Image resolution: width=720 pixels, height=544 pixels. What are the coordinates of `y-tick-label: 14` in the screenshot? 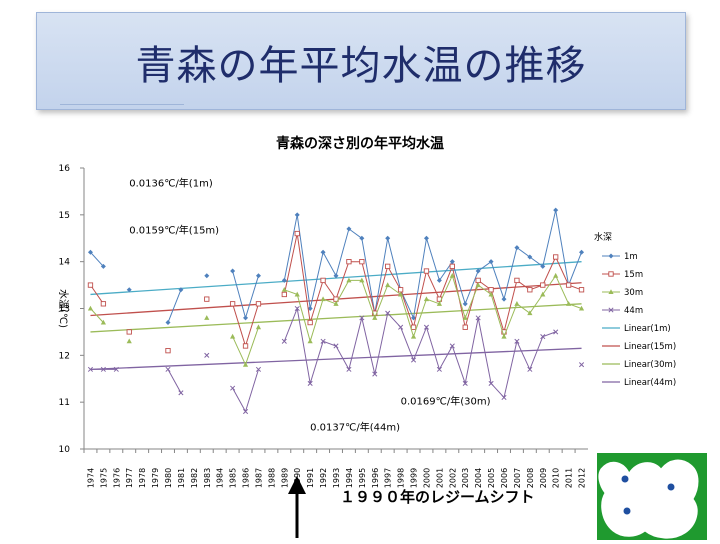 It's located at (65, 263).